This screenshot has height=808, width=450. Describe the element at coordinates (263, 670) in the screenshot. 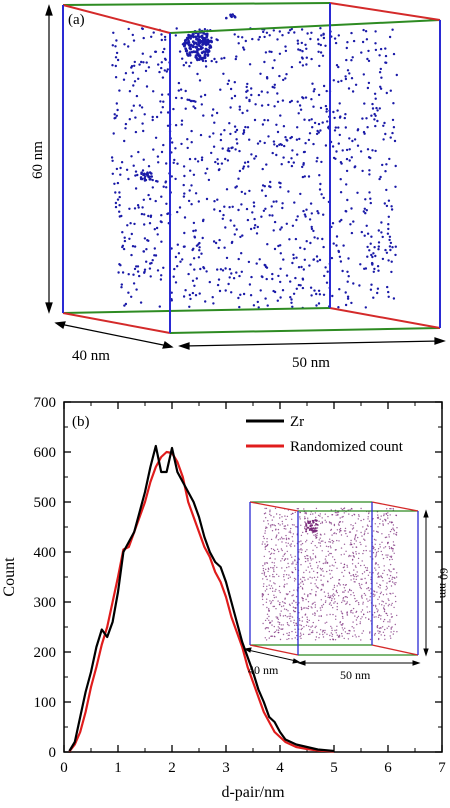

I see `inset-depth-label: 40 nm` at that location.